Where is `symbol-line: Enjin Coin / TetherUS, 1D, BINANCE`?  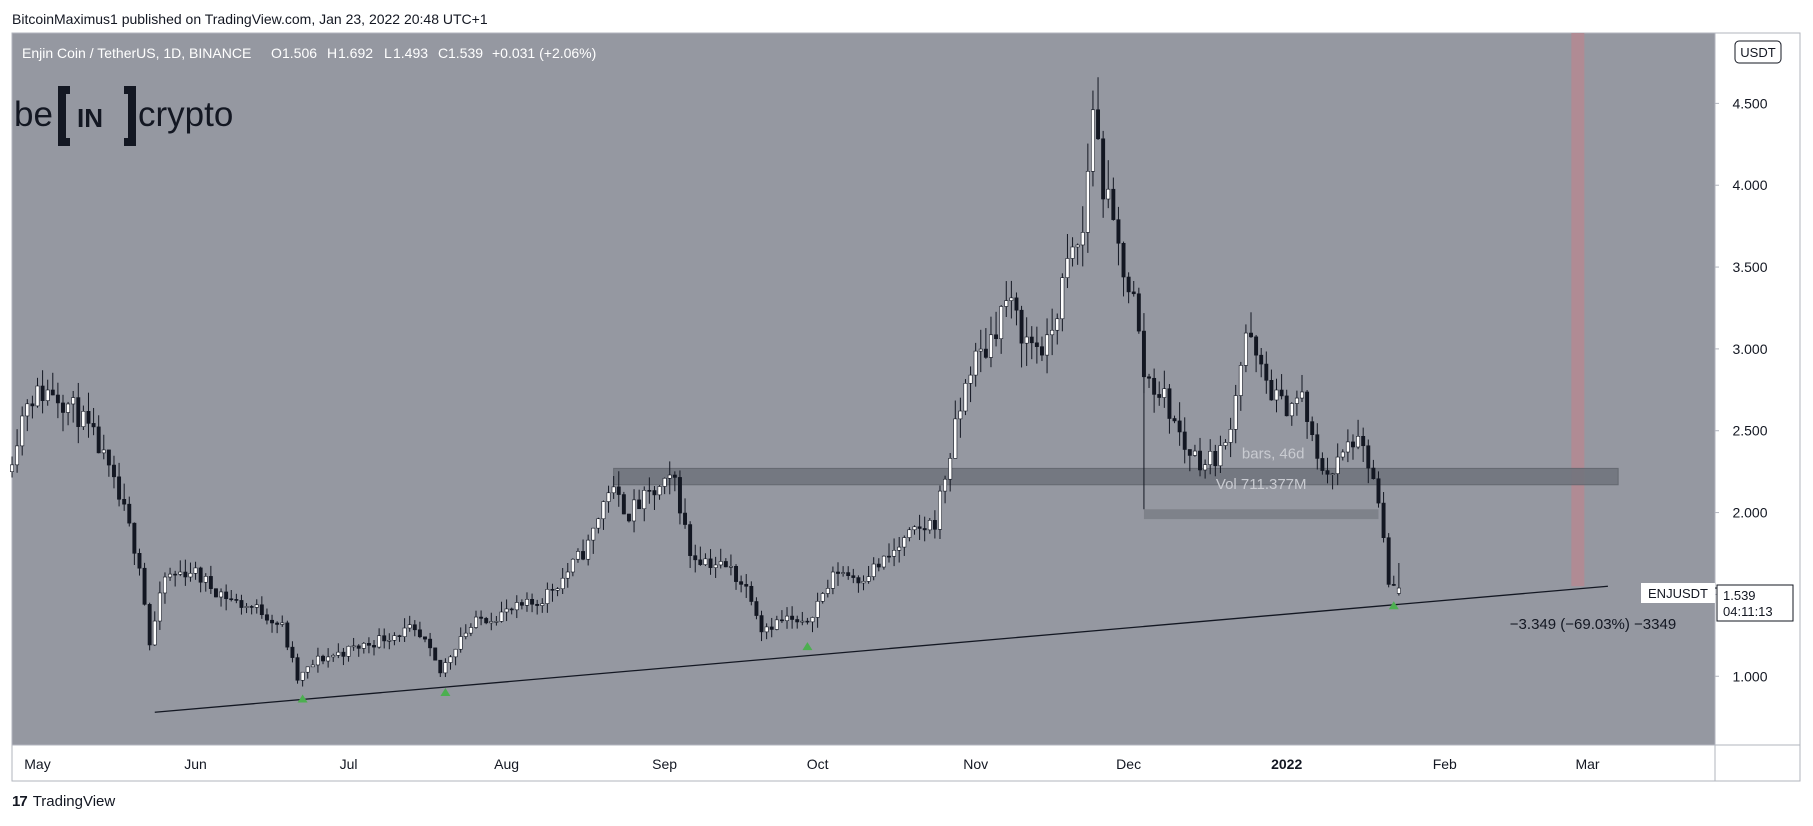 symbol-line: Enjin Coin / TetherUS, 1D, BINANCE is located at coordinates (136, 53).